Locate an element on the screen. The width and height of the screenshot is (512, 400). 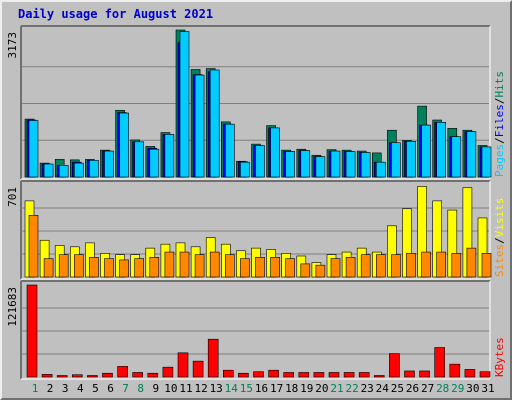
x-tick-label-28: 28 is located at coordinates (442, 388).